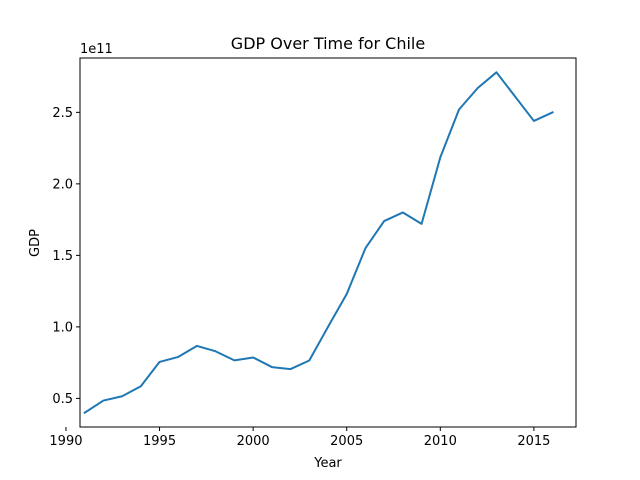 This screenshot has width=640, height=480. I want to click on x-tick-label: 2010, so click(440, 441).